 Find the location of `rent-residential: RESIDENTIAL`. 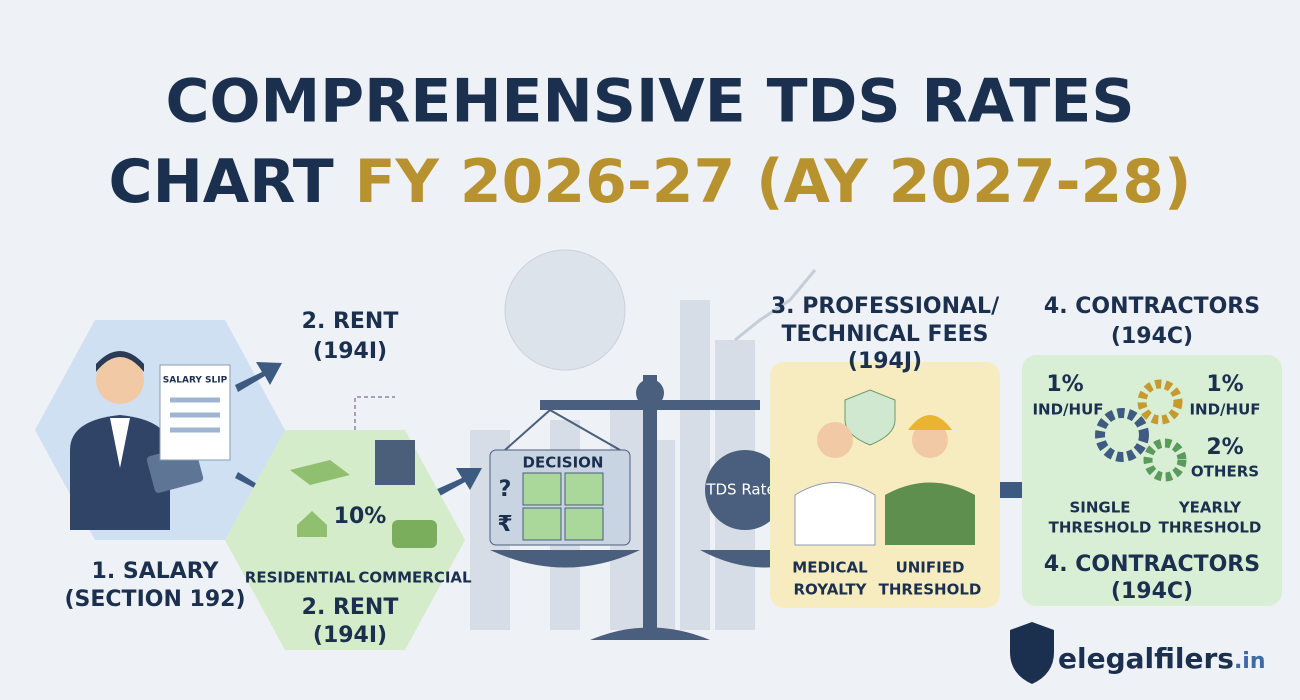

rent-residential: RESIDENTIAL is located at coordinates (300, 578).